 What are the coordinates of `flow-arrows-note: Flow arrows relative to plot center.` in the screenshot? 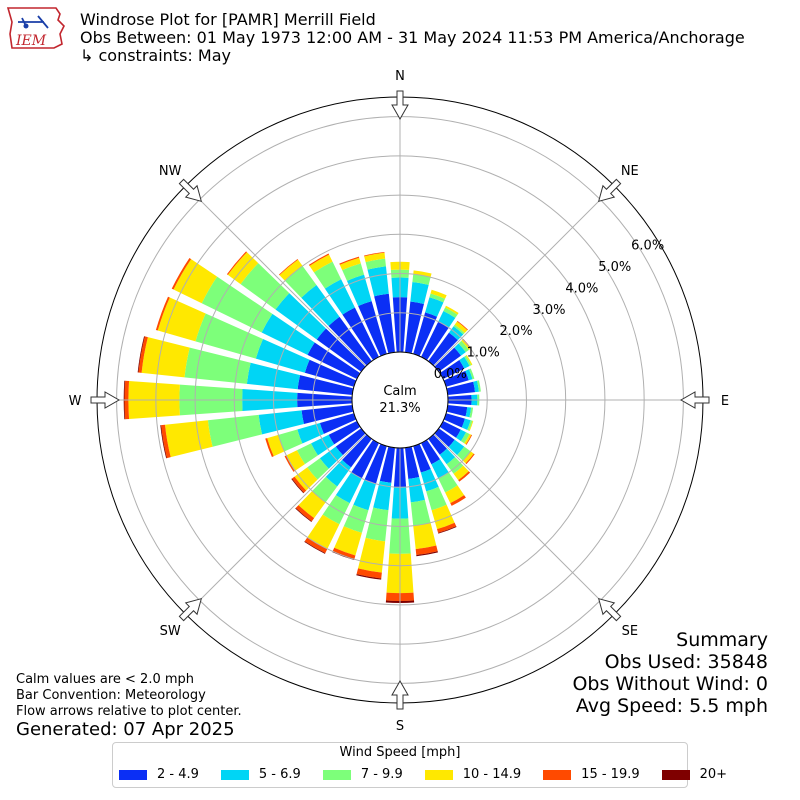 It's located at (129, 711).